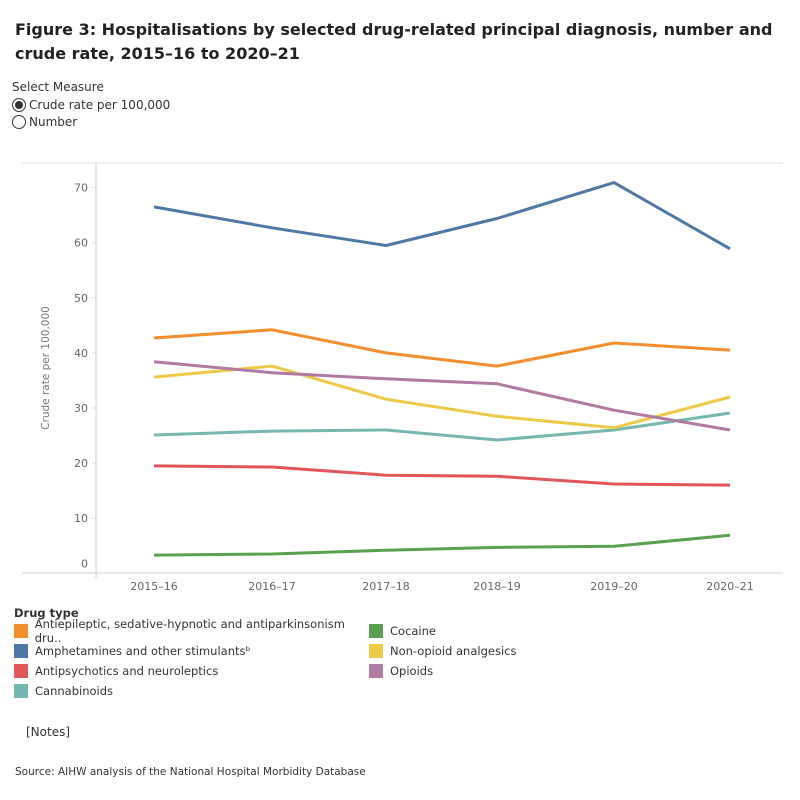 This screenshot has width=800, height=800. I want to click on series-line-non-opioid, so click(442, 397).